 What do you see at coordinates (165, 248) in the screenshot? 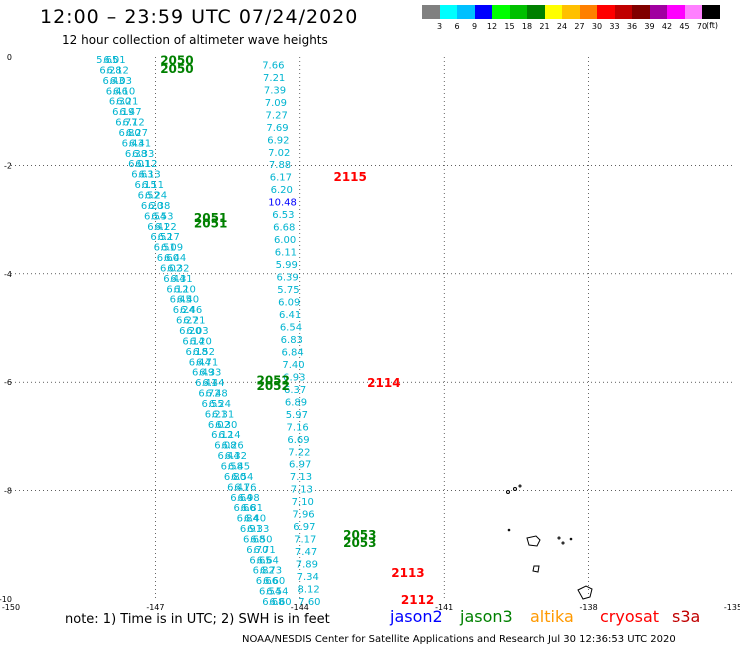
I see `wave-height-value: 6.51` at bounding box center [165, 248].